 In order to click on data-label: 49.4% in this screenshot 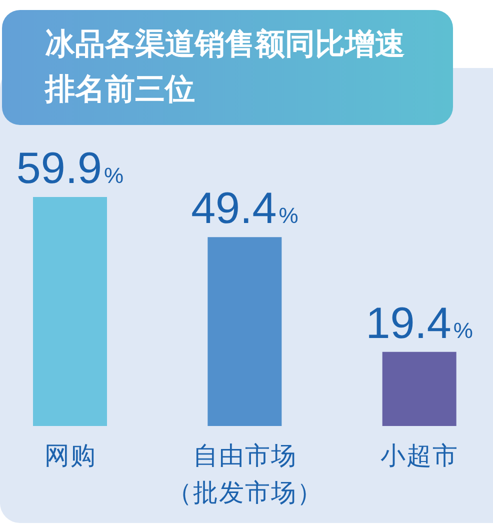, I will do `click(244, 209)`.